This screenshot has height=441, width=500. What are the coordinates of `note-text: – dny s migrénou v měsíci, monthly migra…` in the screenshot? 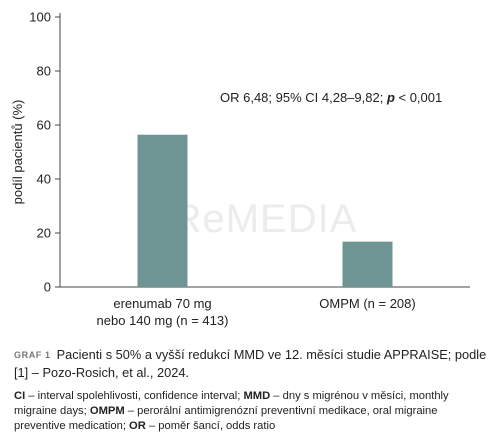 It's located at (231, 403).